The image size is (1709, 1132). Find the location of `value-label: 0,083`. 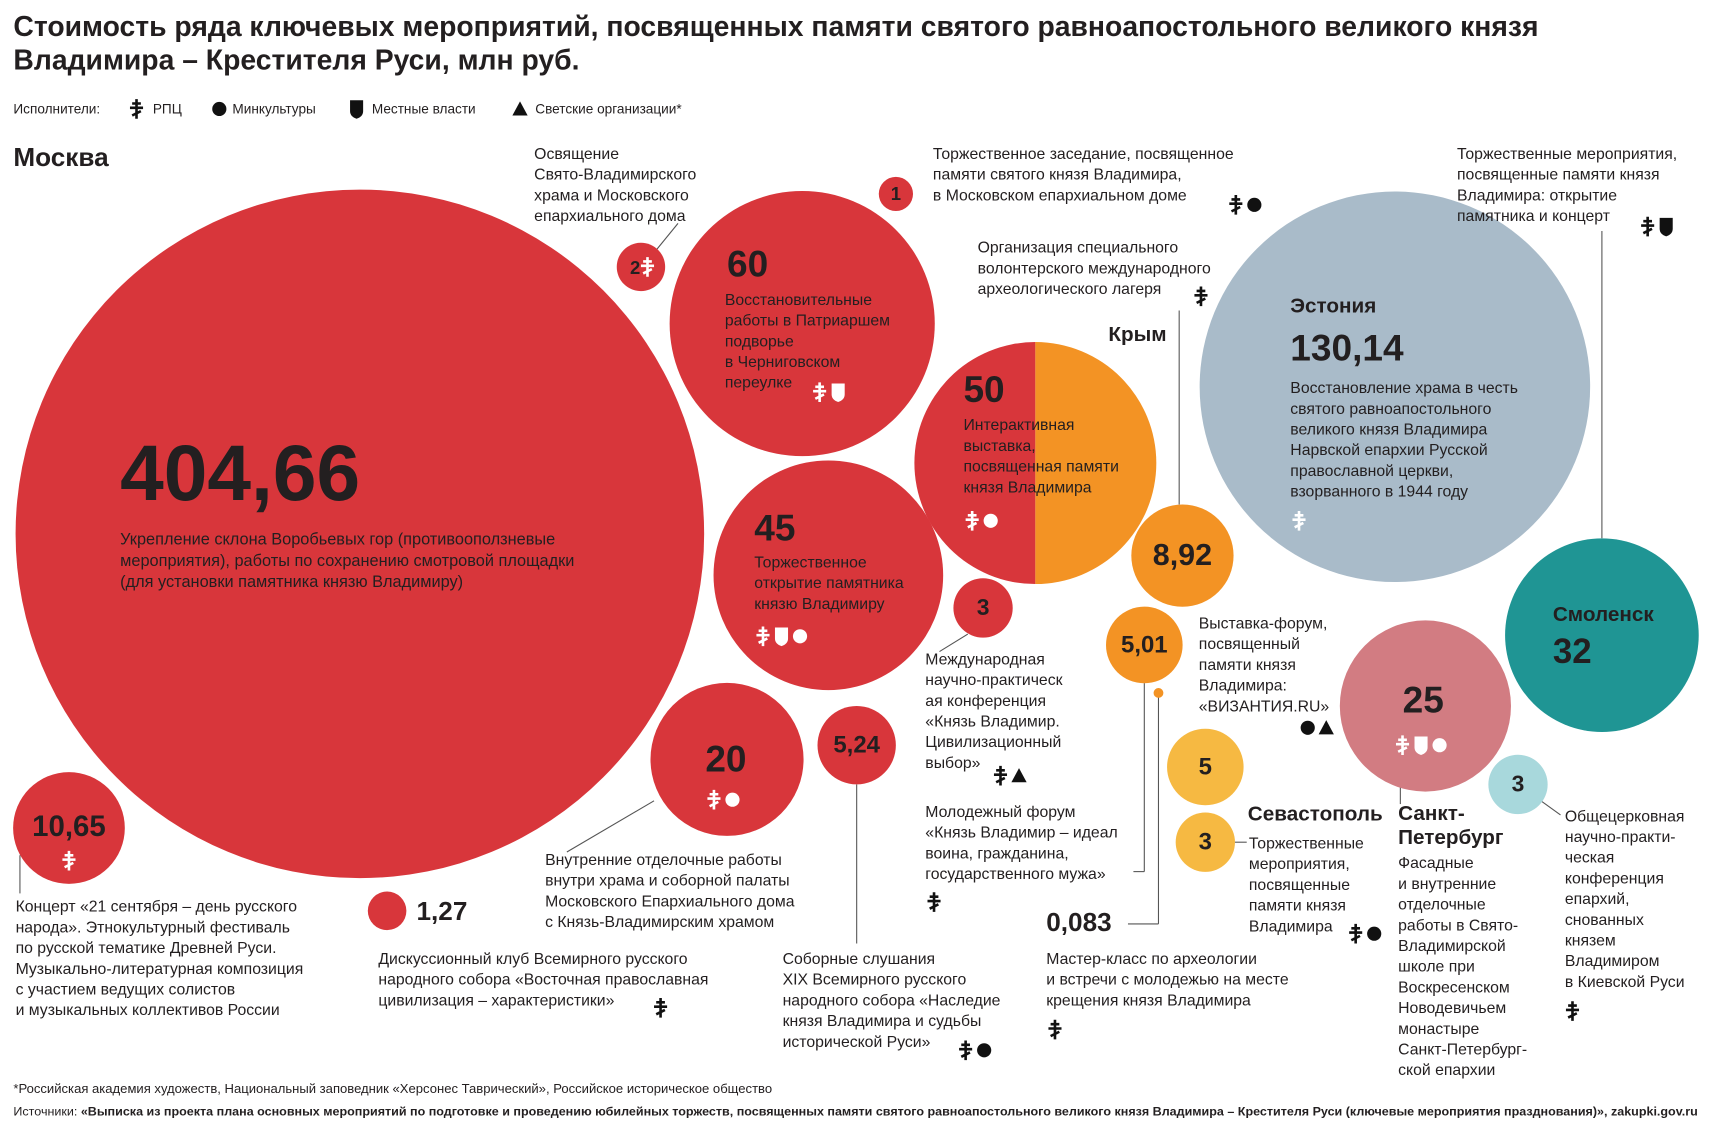

value-label: 0,083 is located at coordinates (1078, 922).